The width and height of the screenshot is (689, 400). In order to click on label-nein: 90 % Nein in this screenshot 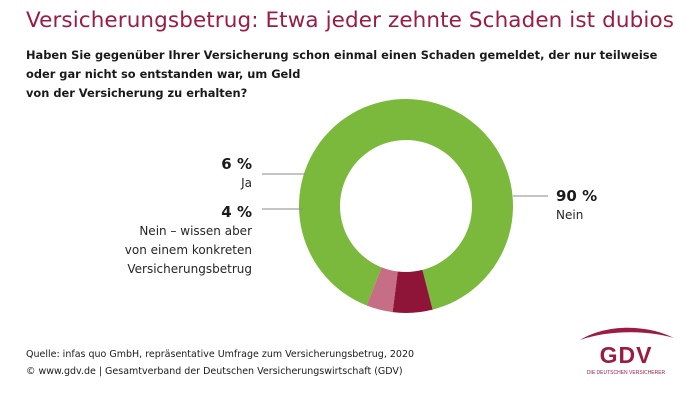, I will do `click(576, 205)`.